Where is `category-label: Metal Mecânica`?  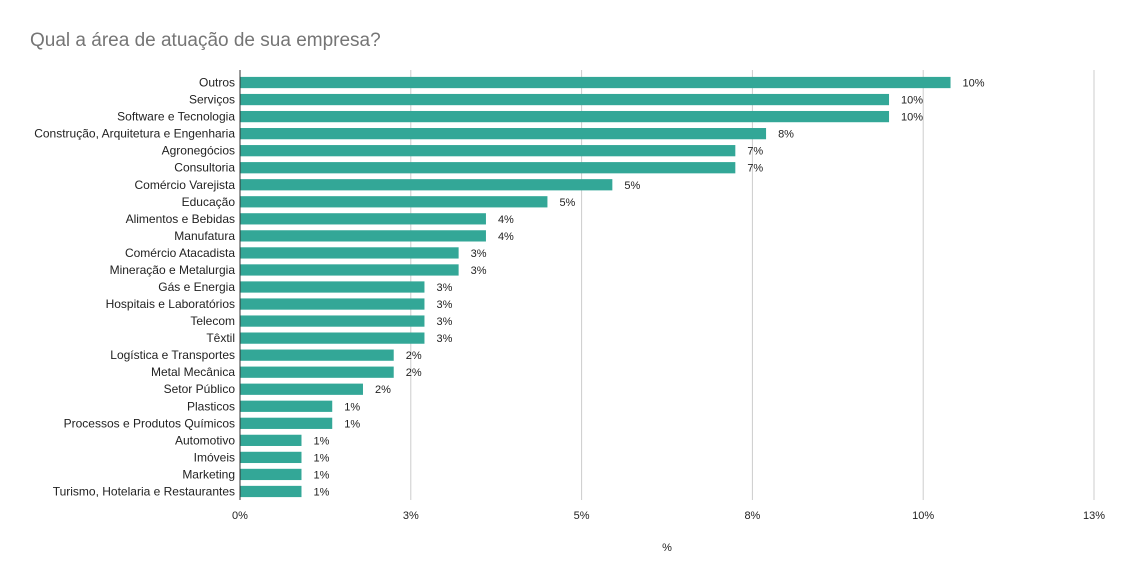 category-label: Metal Mecânica is located at coordinates (193, 372).